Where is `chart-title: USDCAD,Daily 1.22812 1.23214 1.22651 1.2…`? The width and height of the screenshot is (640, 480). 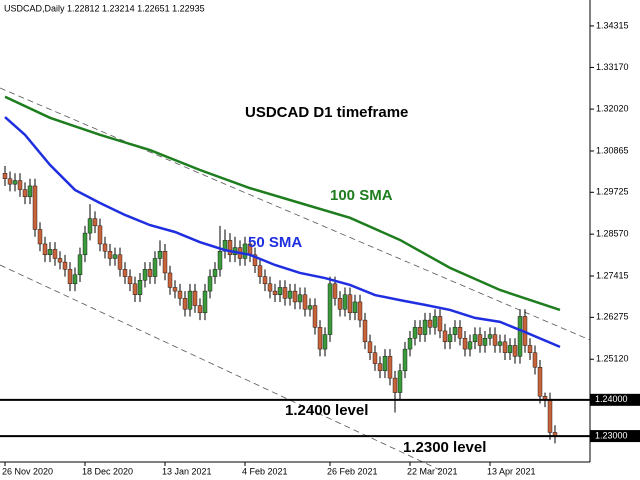
chart-title: USDCAD,Daily 1.22812 1.23214 1.22651 1.2… is located at coordinates (104, 8).